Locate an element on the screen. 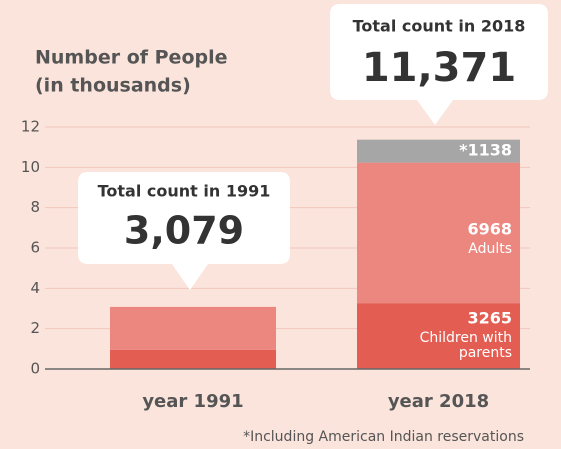  series-name: Children with parents is located at coordinates (465, 346).